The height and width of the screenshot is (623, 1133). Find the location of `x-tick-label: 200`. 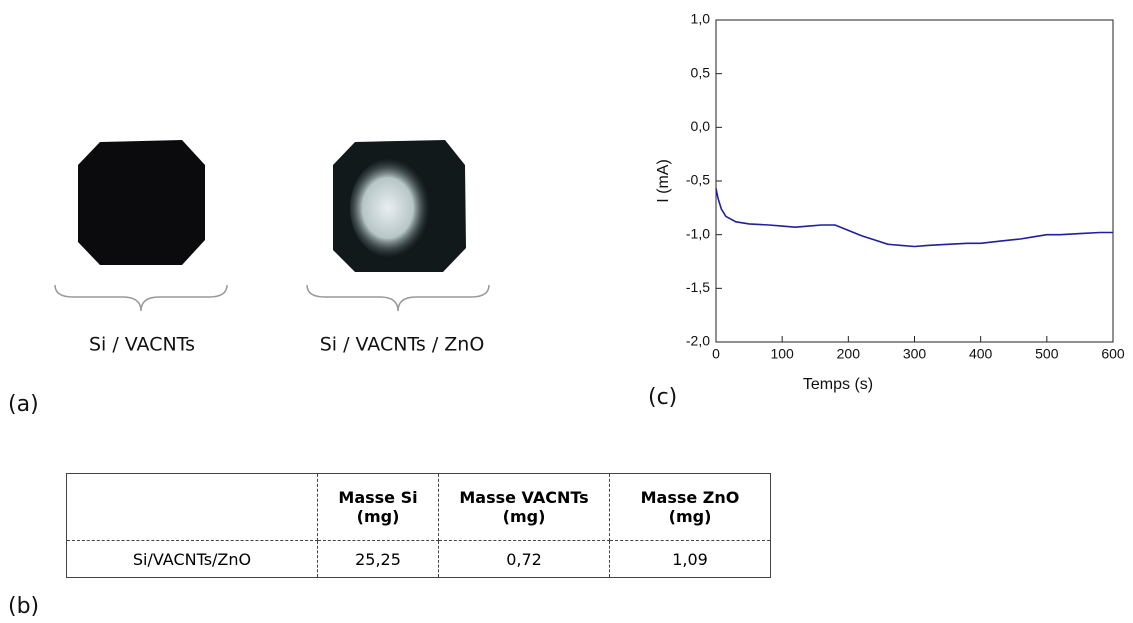

x-tick-label: 200 is located at coordinates (849, 354).